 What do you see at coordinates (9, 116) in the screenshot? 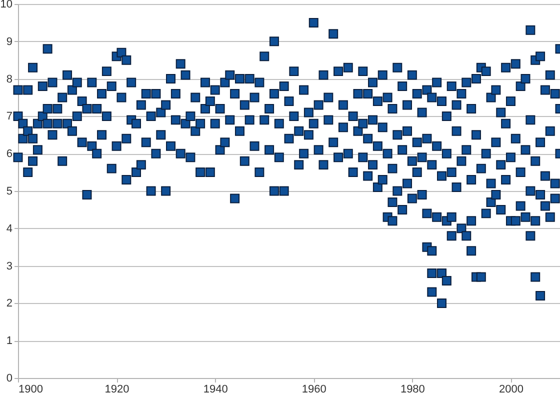
I see `y-tick-label: 7` at bounding box center [9, 116].